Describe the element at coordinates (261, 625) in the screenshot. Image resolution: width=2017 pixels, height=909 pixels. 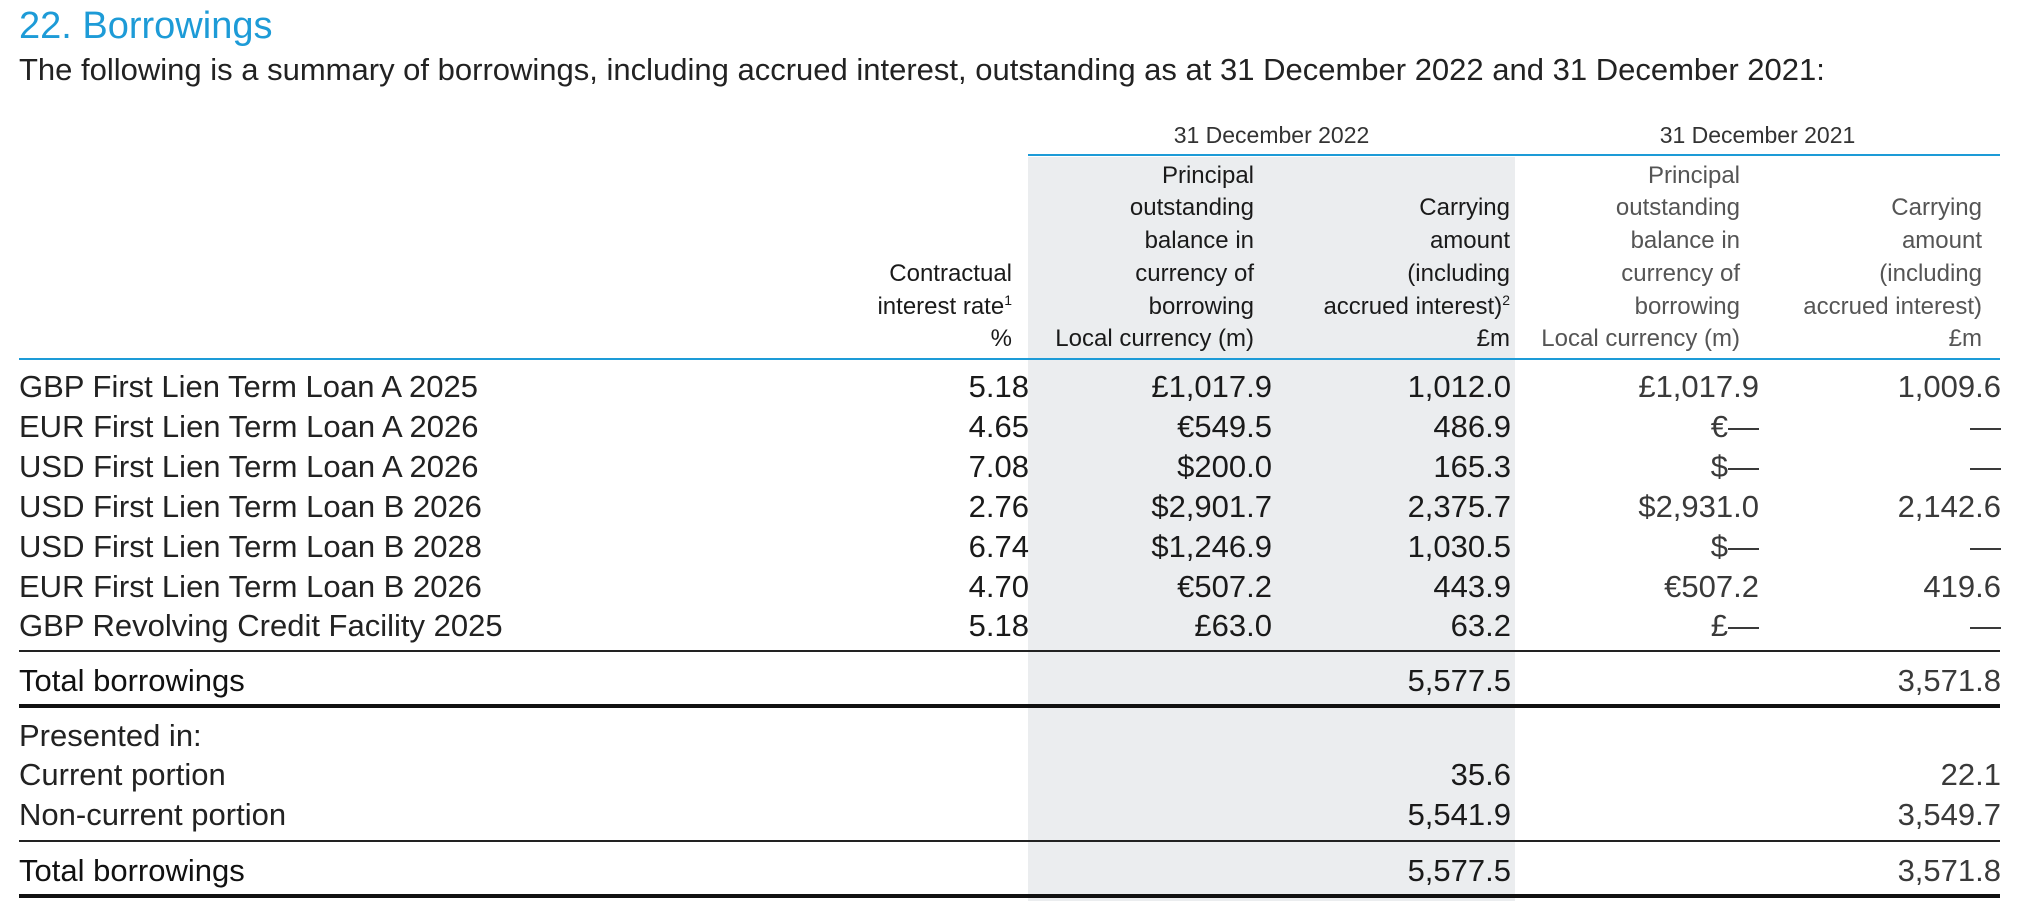
I see `row-label: GBP Revolving Credit Facility 2025` at that location.